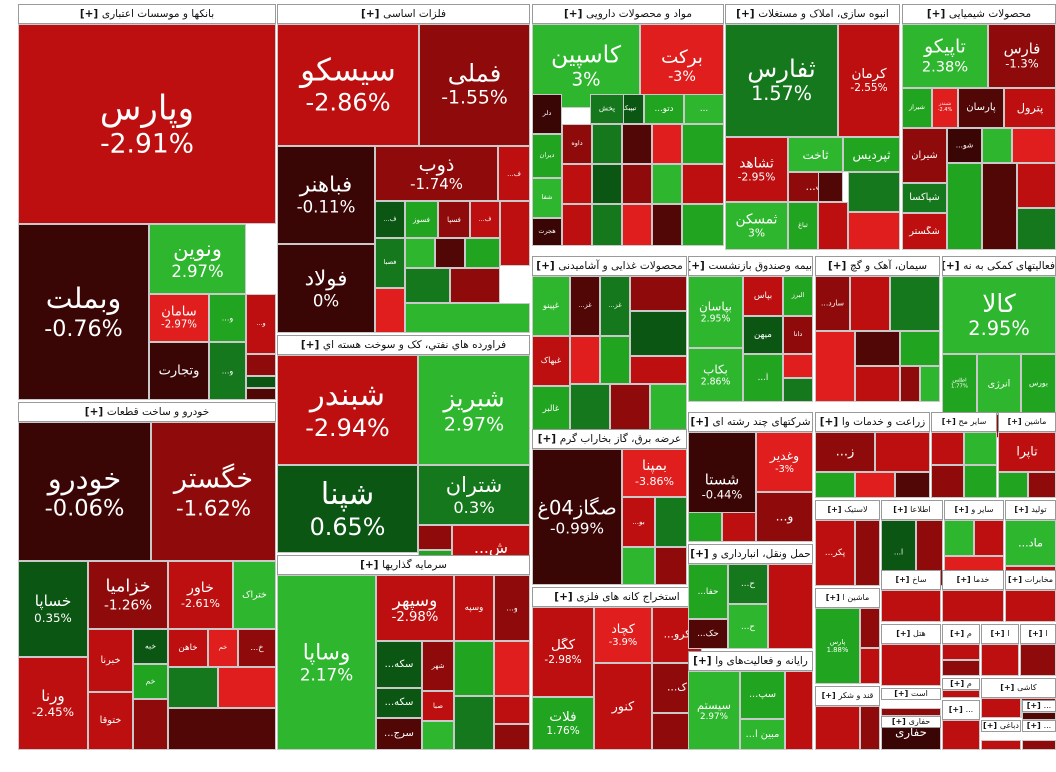 The height and width of the screenshot is (772, 1056). I want to click on tile-16-0: وساپا 2.17%, so click(326, 662).